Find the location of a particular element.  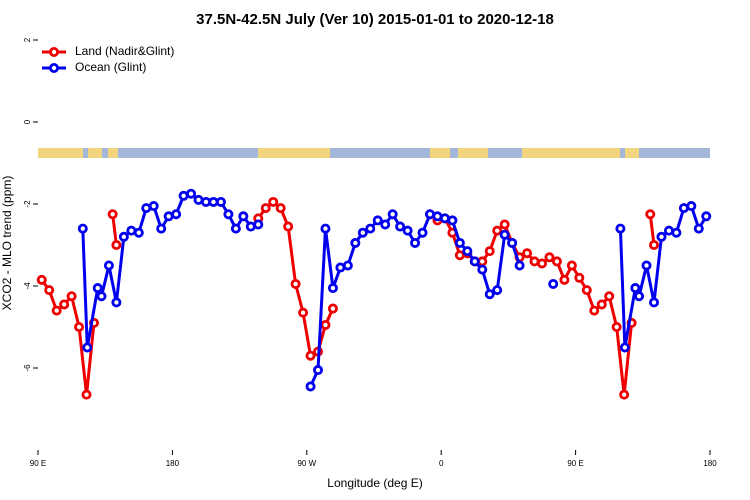

x-tick-label: 90 W is located at coordinates (306, 463).